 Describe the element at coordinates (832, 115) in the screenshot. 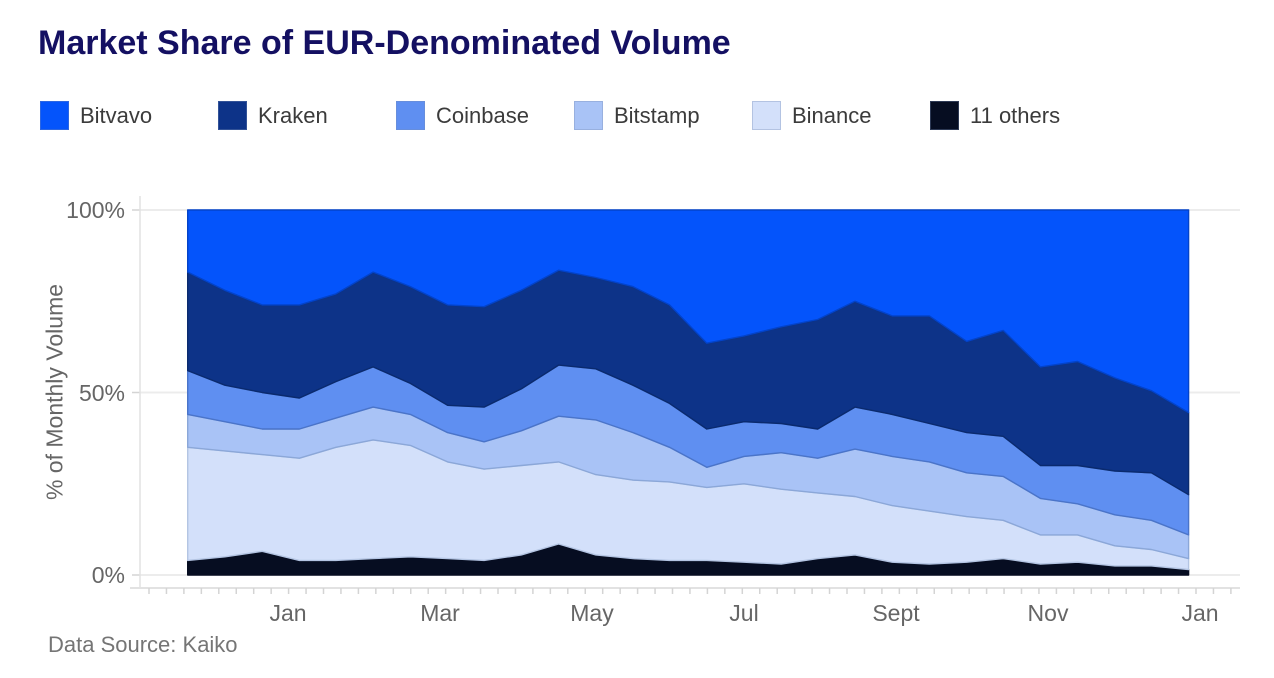

I see `legend-label: Binance` at that location.